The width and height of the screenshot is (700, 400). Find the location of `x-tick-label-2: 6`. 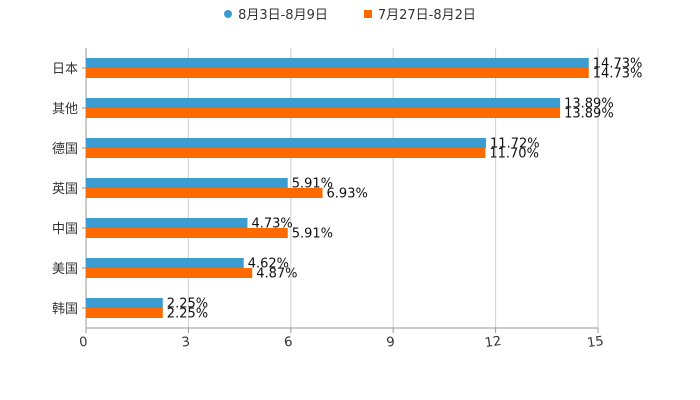

x-tick-label-2: 6 is located at coordinates (288, 343).